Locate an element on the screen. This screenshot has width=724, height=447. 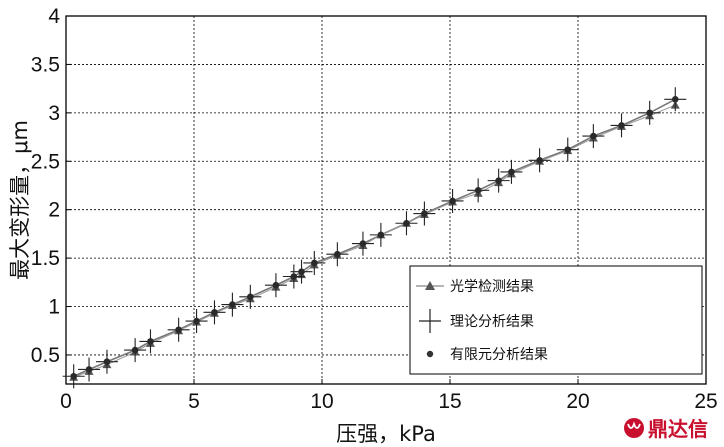
x-tick-label: 0 is located at coordinates (66, 401).